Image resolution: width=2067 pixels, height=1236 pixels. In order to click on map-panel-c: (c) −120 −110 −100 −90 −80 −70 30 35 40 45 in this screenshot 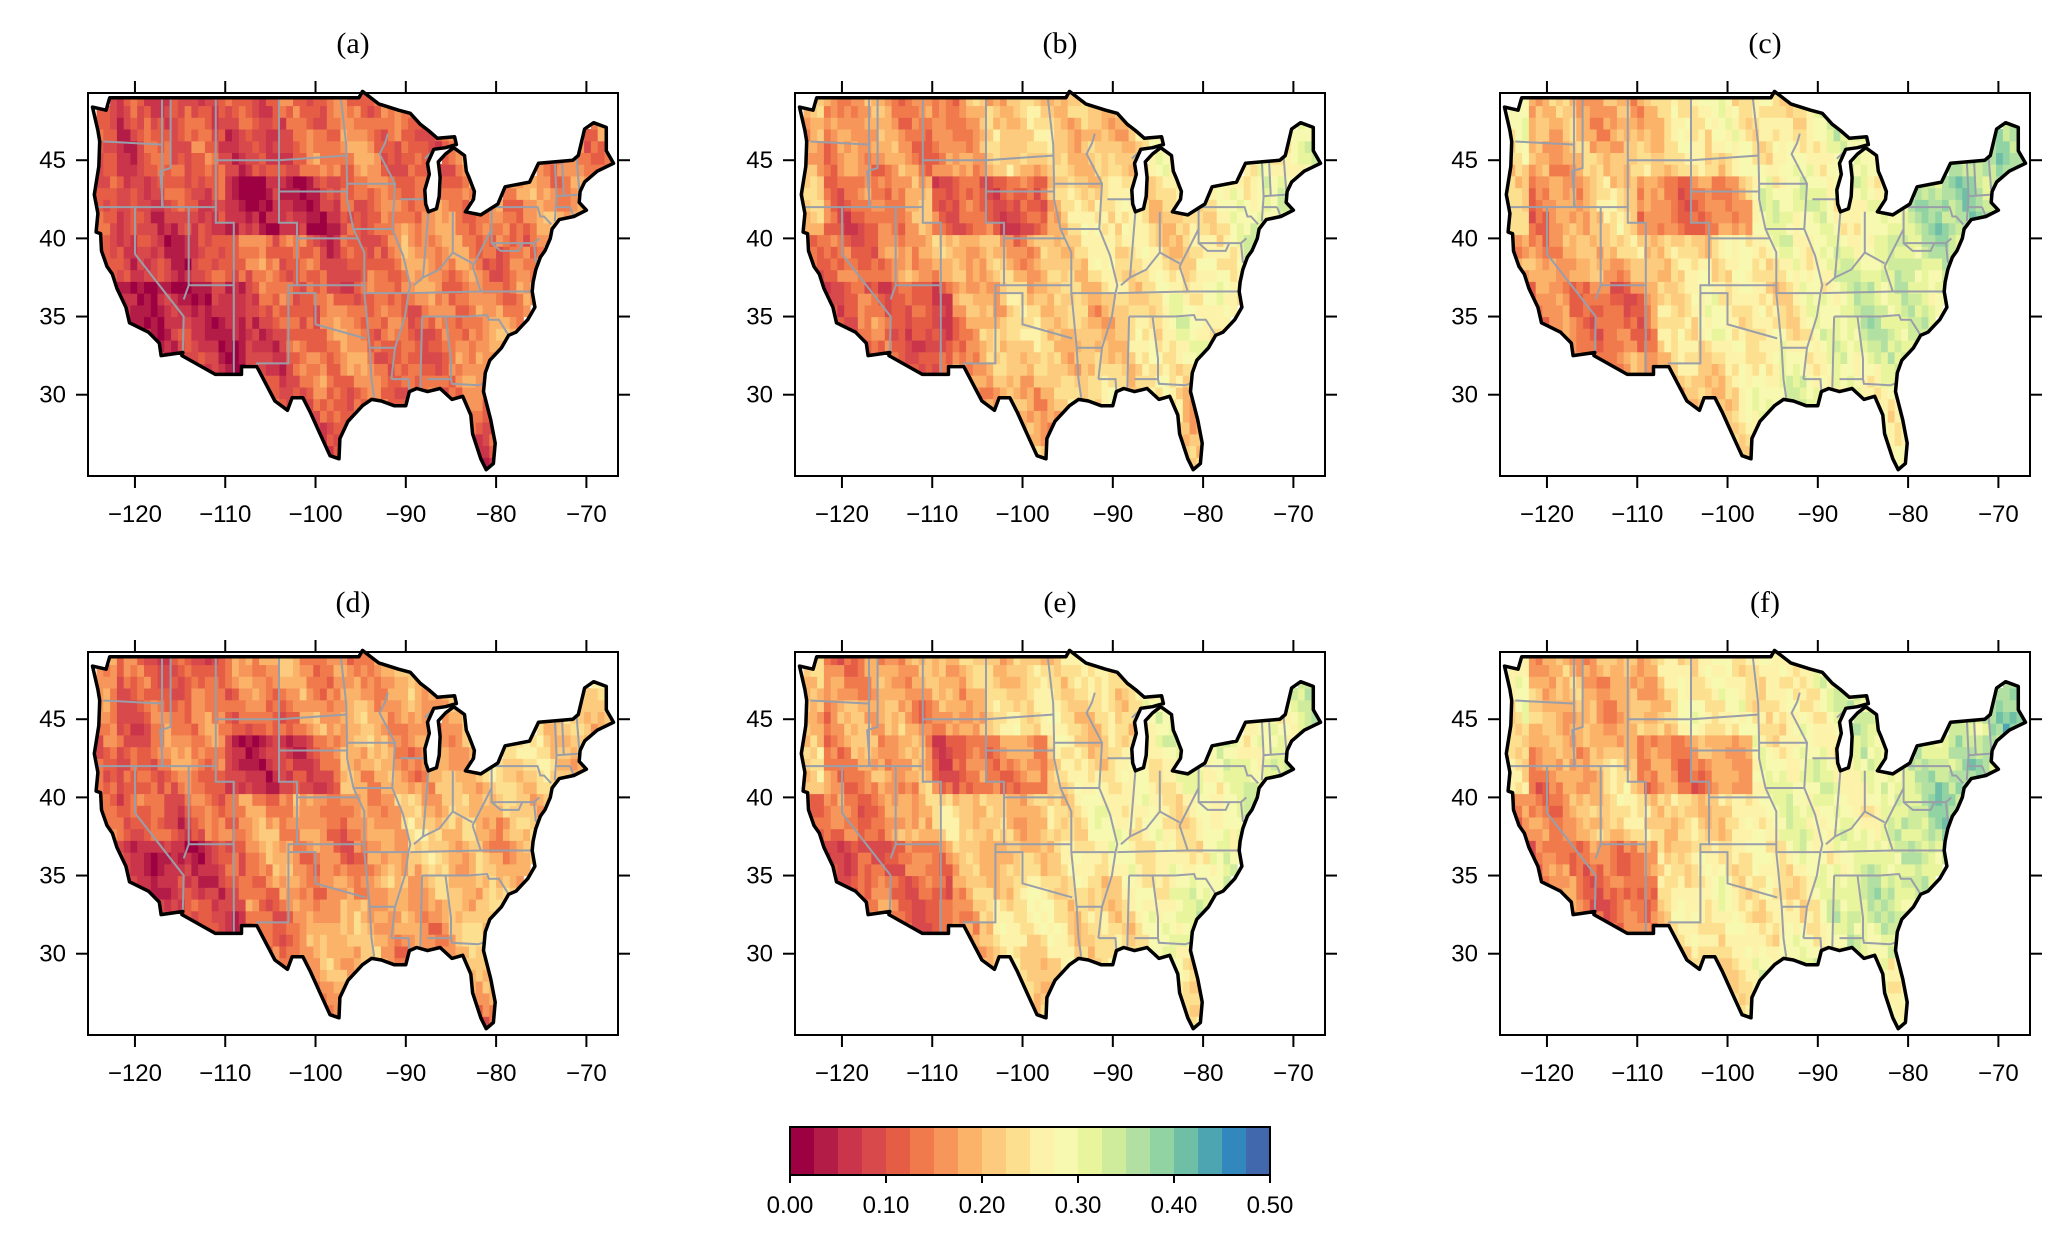, I will do `click(1746, 277)`.